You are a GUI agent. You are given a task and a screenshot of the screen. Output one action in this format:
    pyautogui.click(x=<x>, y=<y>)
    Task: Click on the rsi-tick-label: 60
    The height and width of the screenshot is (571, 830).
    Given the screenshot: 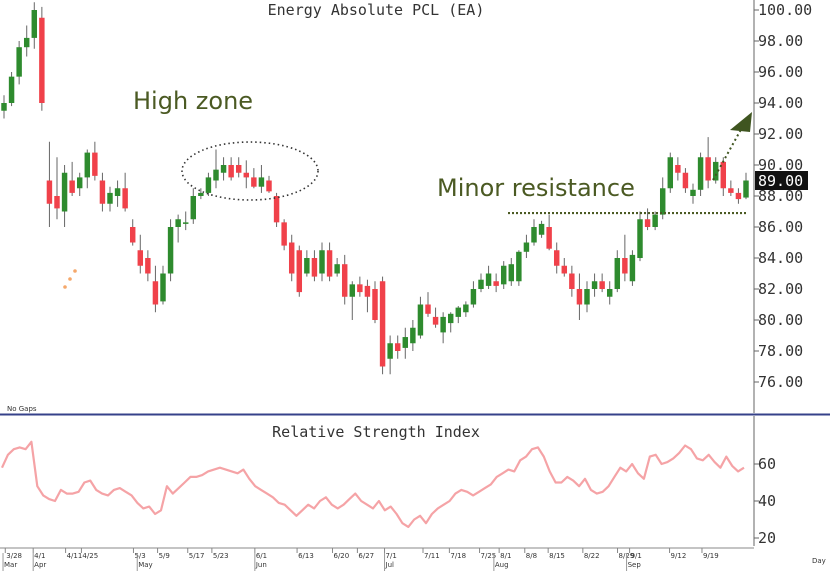 What is the action you would take?
    pyautogui.click(x=767, y=464)
    